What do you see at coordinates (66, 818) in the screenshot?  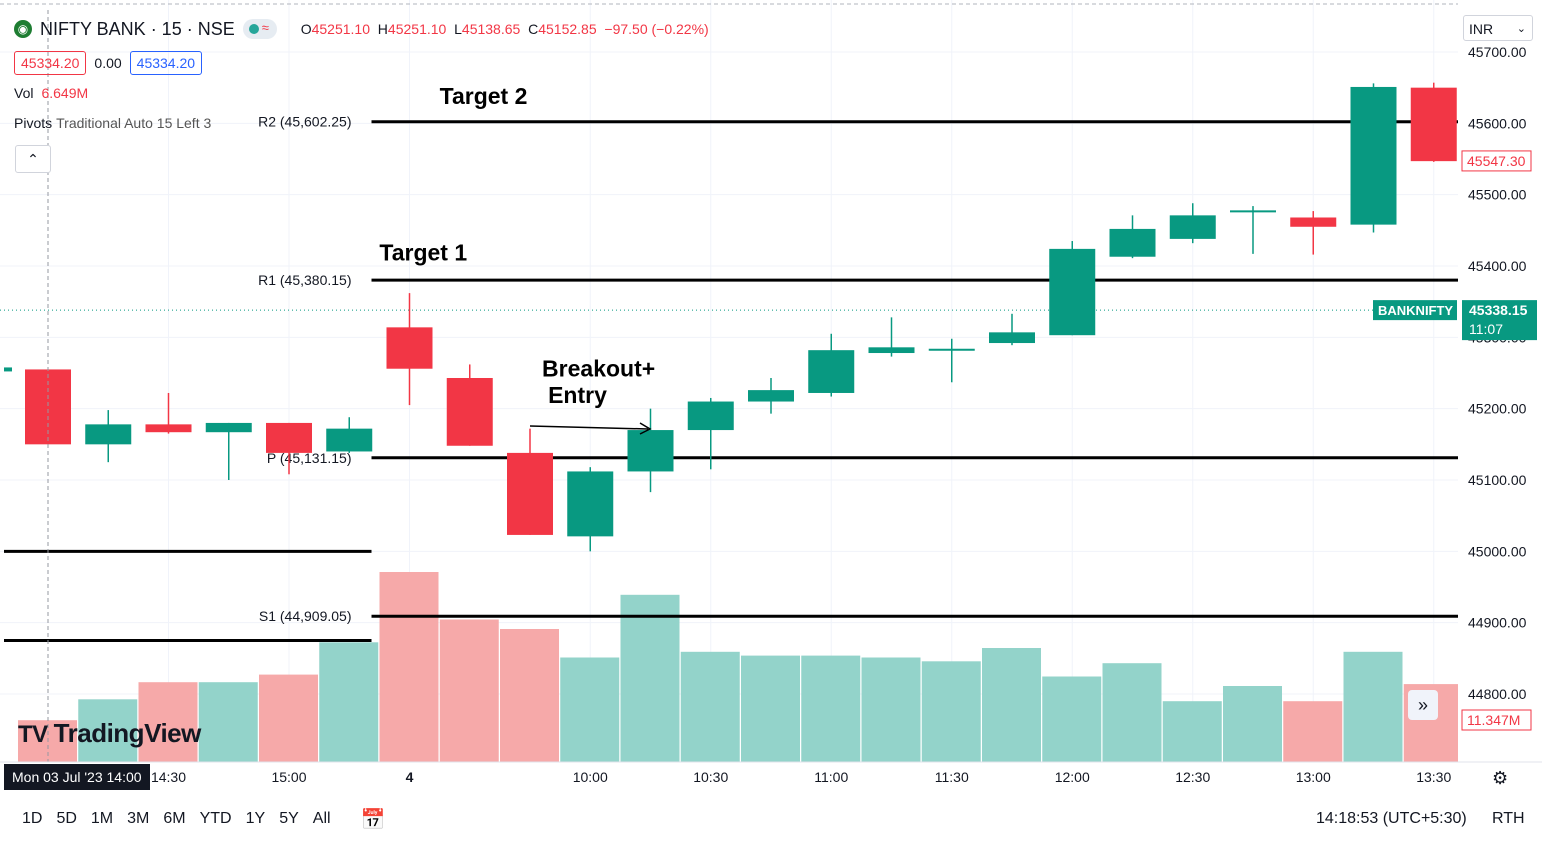 I see `range-5d: 5D` at bounding box center [66, 818].